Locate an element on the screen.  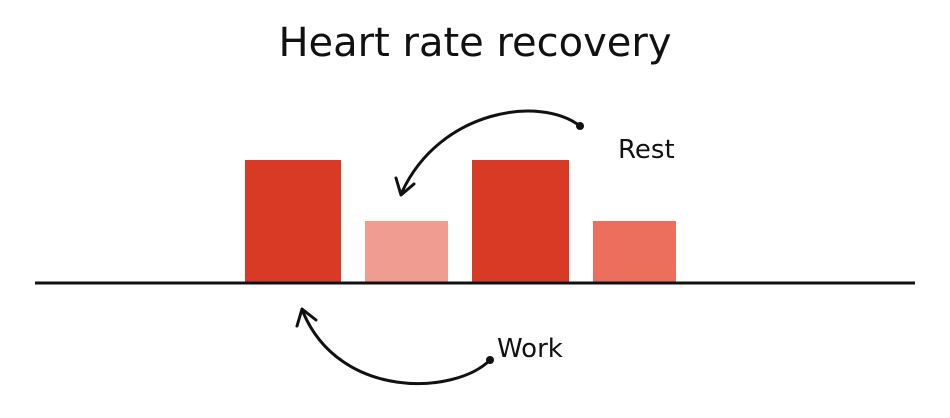
rest-arrow is located at coordinates (491, 151).